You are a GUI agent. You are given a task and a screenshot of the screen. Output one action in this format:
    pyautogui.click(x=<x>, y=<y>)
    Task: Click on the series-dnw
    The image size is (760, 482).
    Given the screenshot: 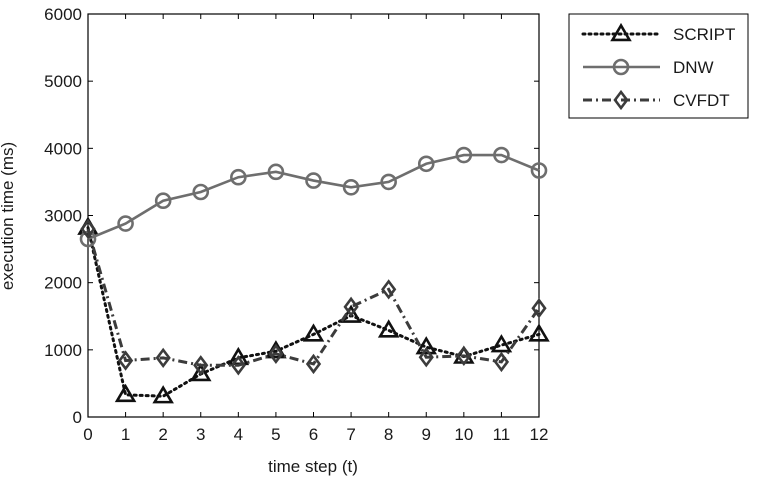 What is the action you would take?
    pyautogui.click(x=313, y=197)
    